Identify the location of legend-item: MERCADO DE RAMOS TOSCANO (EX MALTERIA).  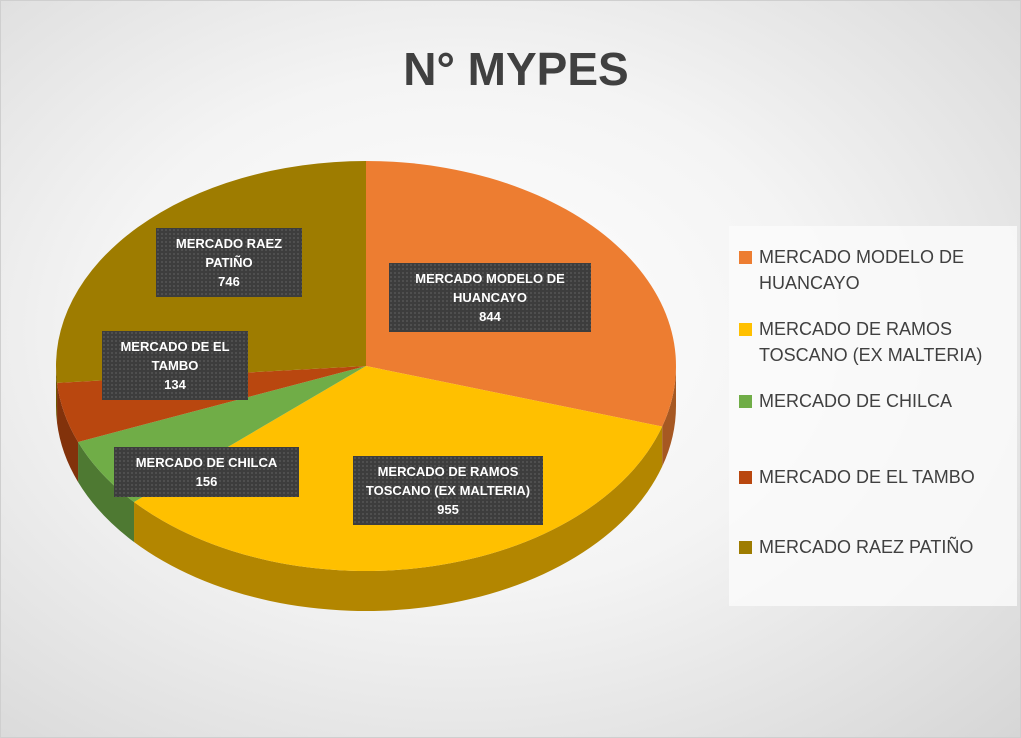
(879, 342).